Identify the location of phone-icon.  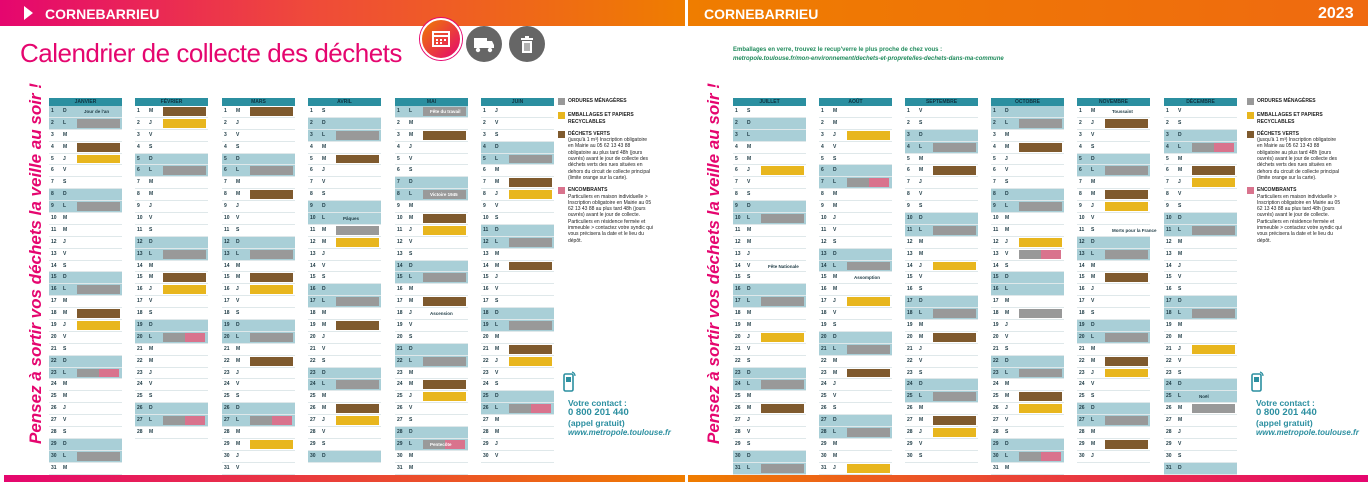
(1257, 382).